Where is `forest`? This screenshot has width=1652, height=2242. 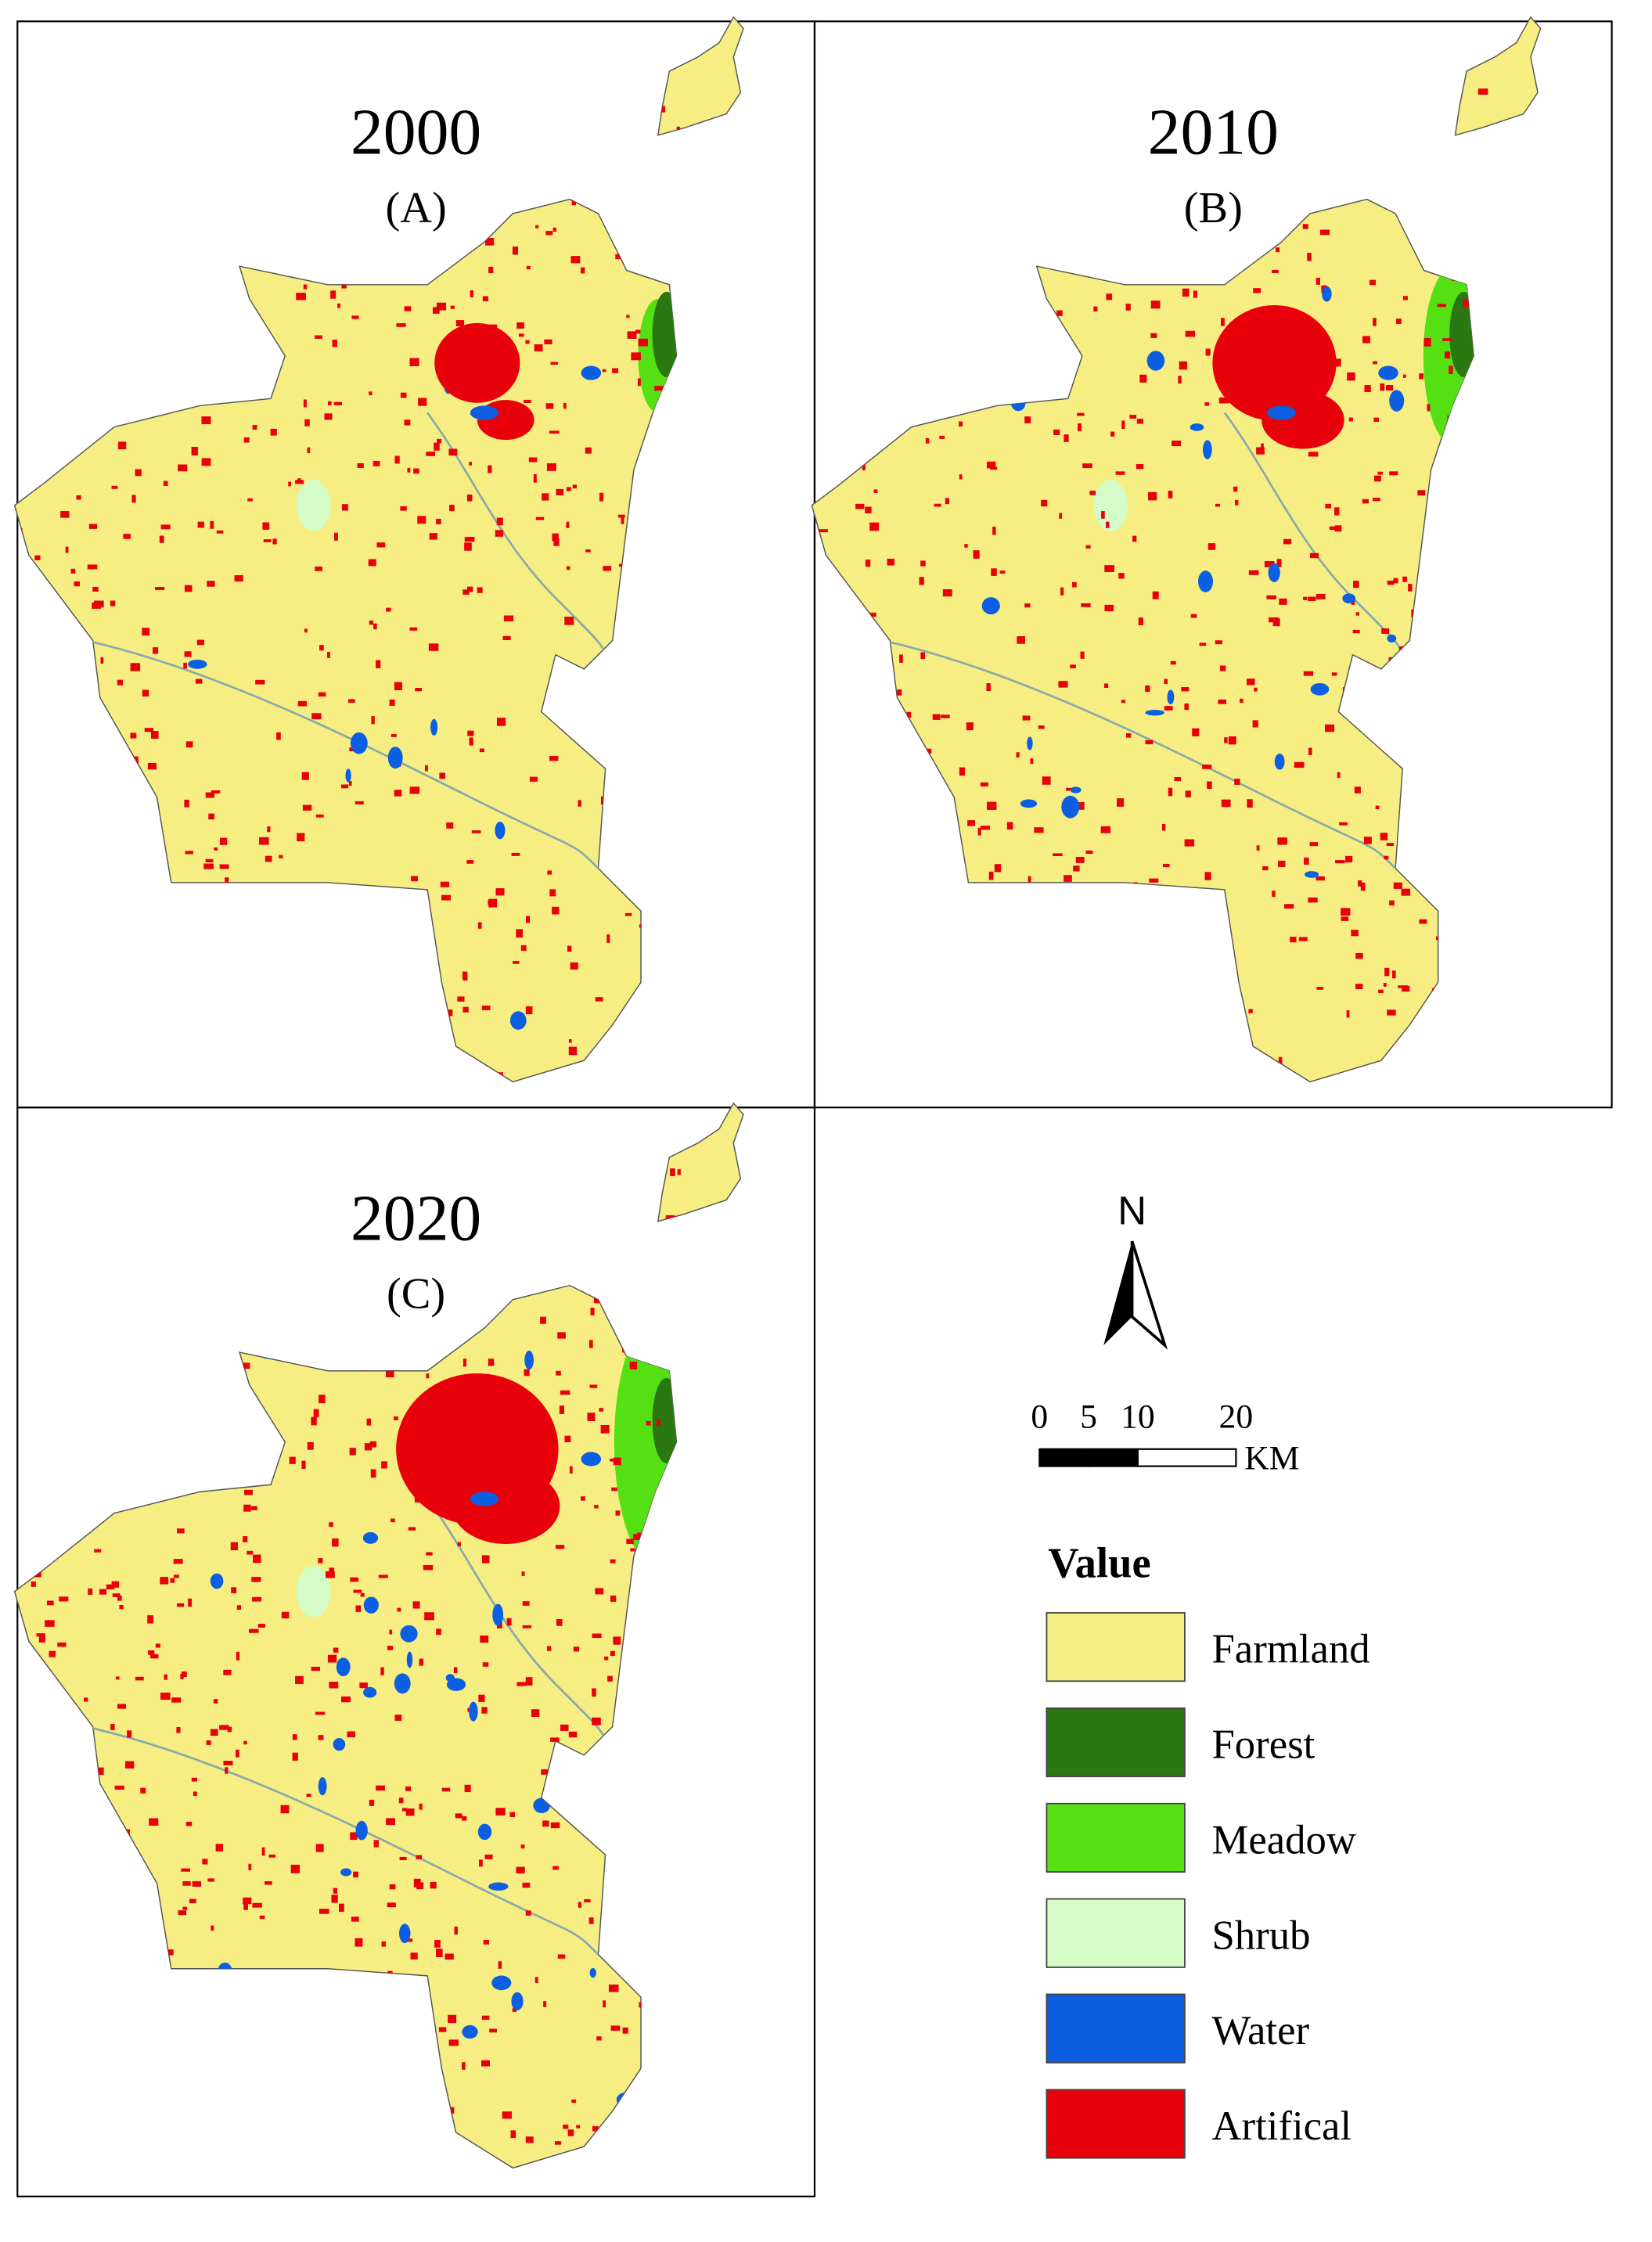 forest is located at coordinates (666, 334).